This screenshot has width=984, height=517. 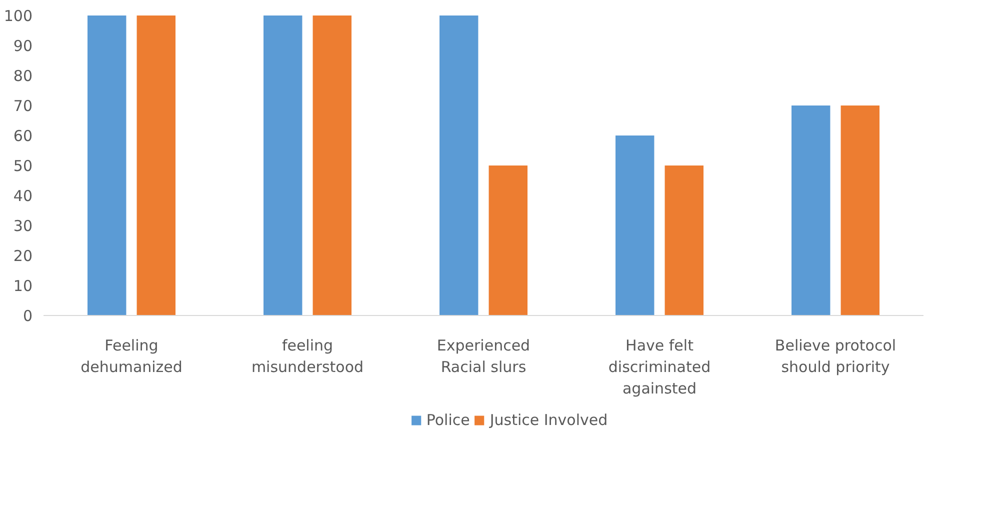 I want to click on y-tick-label: 40, so click(x=23, y=196).